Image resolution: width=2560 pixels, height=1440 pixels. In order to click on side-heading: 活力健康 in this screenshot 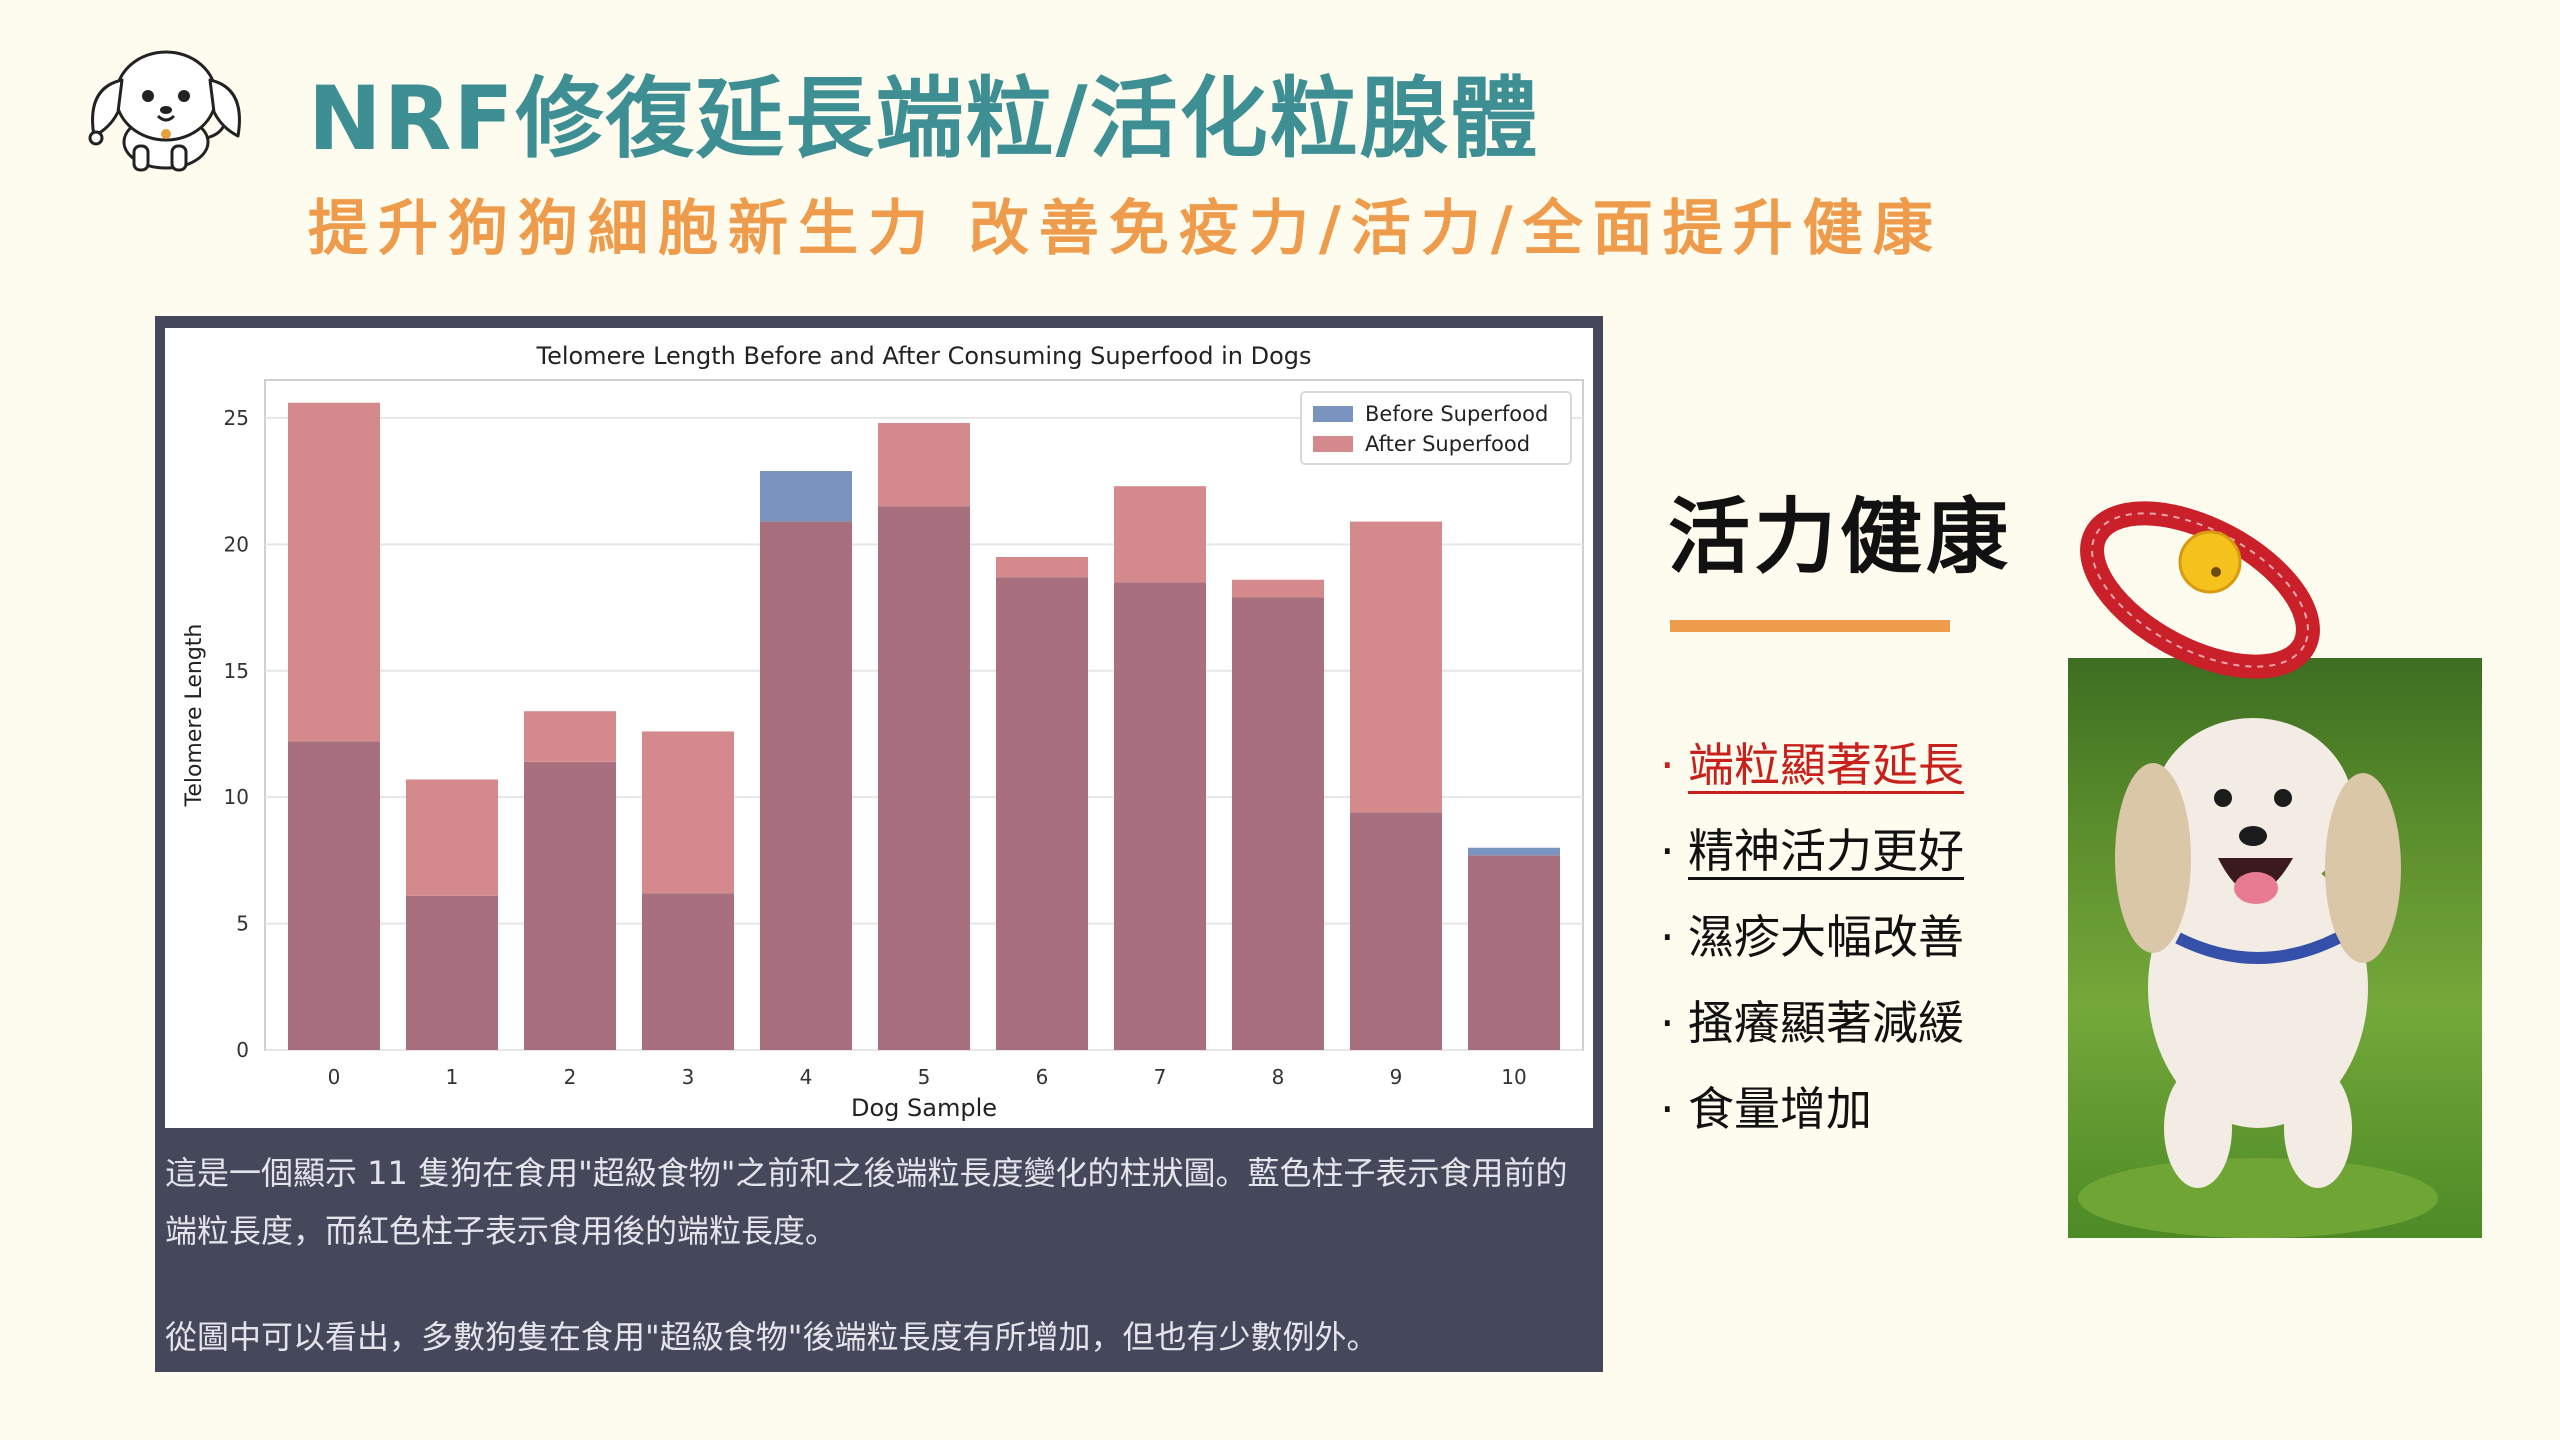, I will do `click(1840, 537)`.